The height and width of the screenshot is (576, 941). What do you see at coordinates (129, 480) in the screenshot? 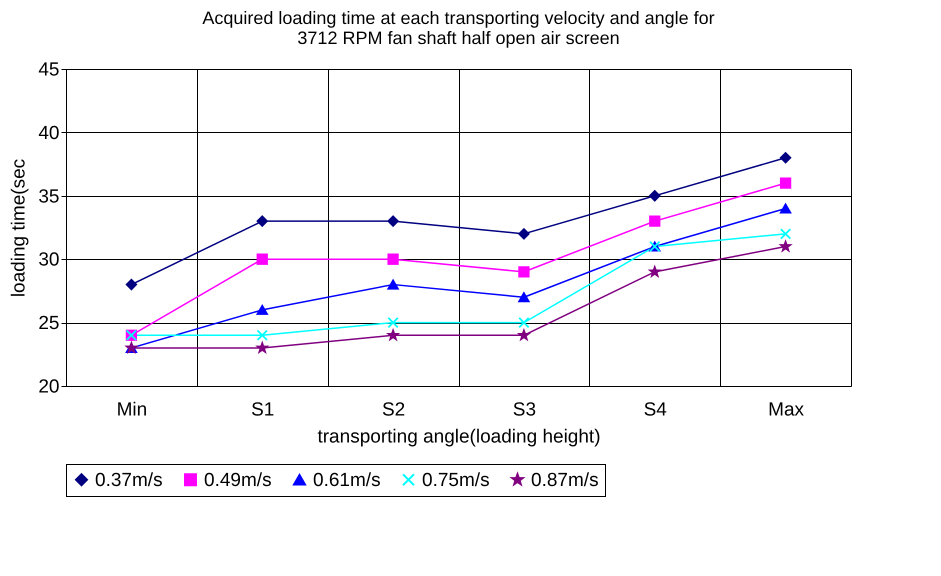
I see `legend-label: 0.37m/s` at bounding box center [129, 480].